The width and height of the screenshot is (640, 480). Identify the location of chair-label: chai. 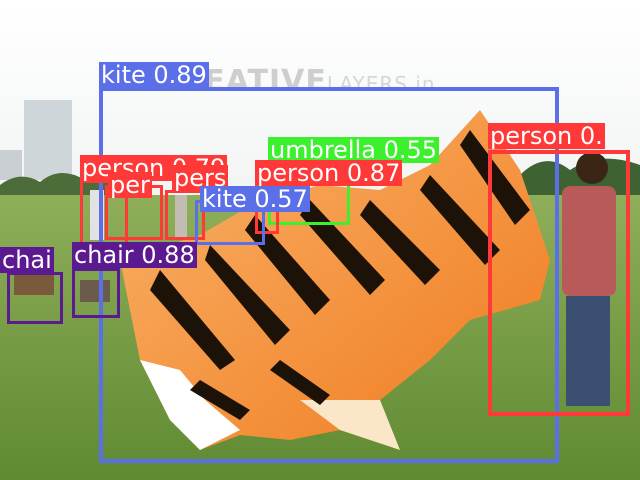
(27, 260).